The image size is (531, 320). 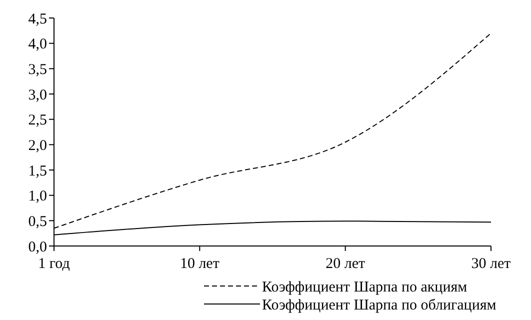 What do you see at coordinates (379, 305) in the screenshot?
I see `legend-label: Коэффициент Шарпа по облигациям` at bounding box center [379, 305].